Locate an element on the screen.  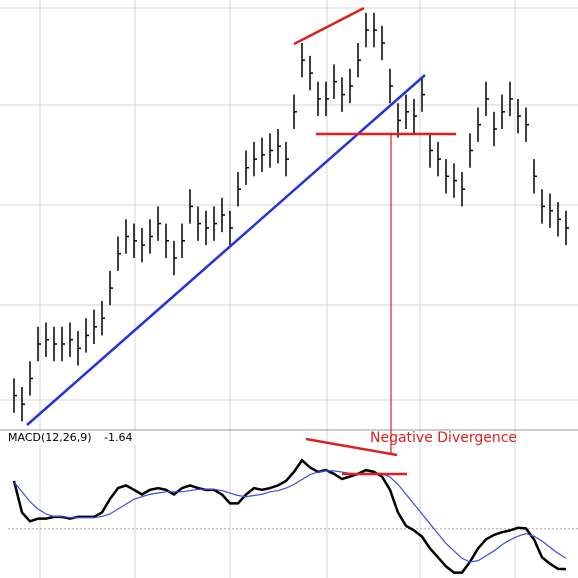
indicator-title: MACD(12,26,9) is located at coordinates (50, 437).